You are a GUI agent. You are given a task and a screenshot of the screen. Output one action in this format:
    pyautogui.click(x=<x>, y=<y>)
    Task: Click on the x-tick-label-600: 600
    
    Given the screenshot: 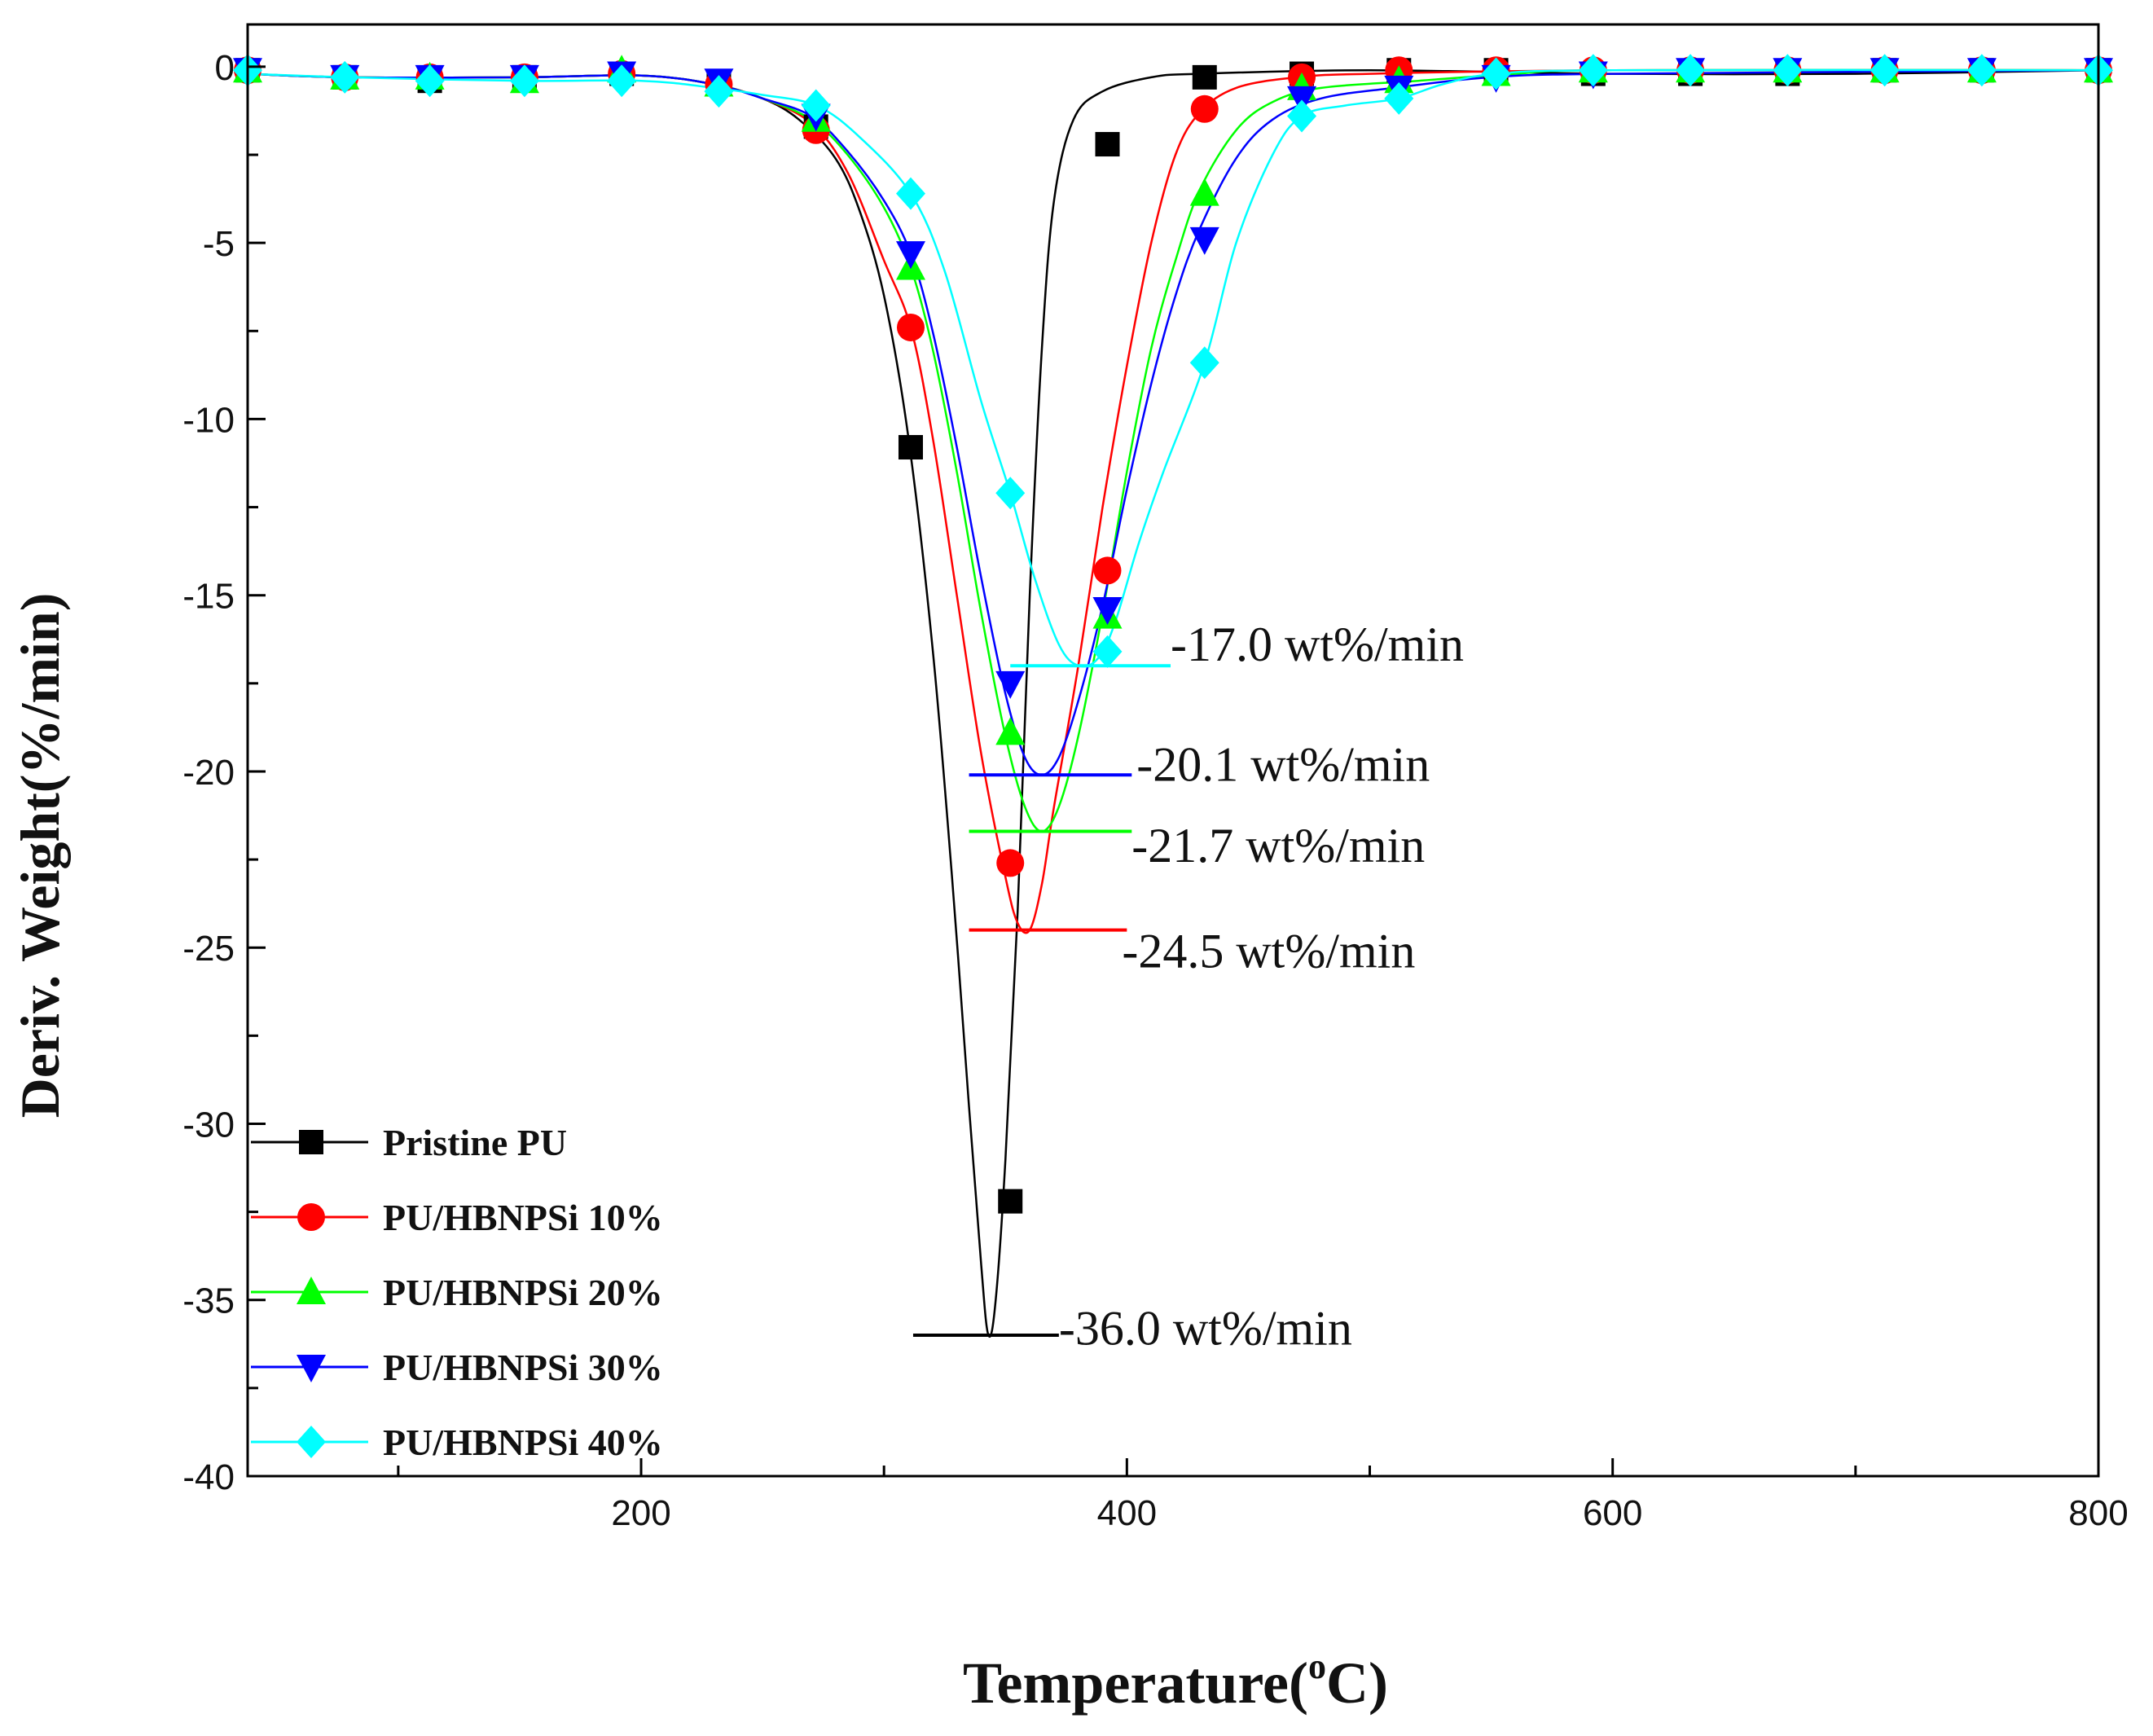 What is the action you would take?
    pyautogui.click(x=1612, y=1513)
    